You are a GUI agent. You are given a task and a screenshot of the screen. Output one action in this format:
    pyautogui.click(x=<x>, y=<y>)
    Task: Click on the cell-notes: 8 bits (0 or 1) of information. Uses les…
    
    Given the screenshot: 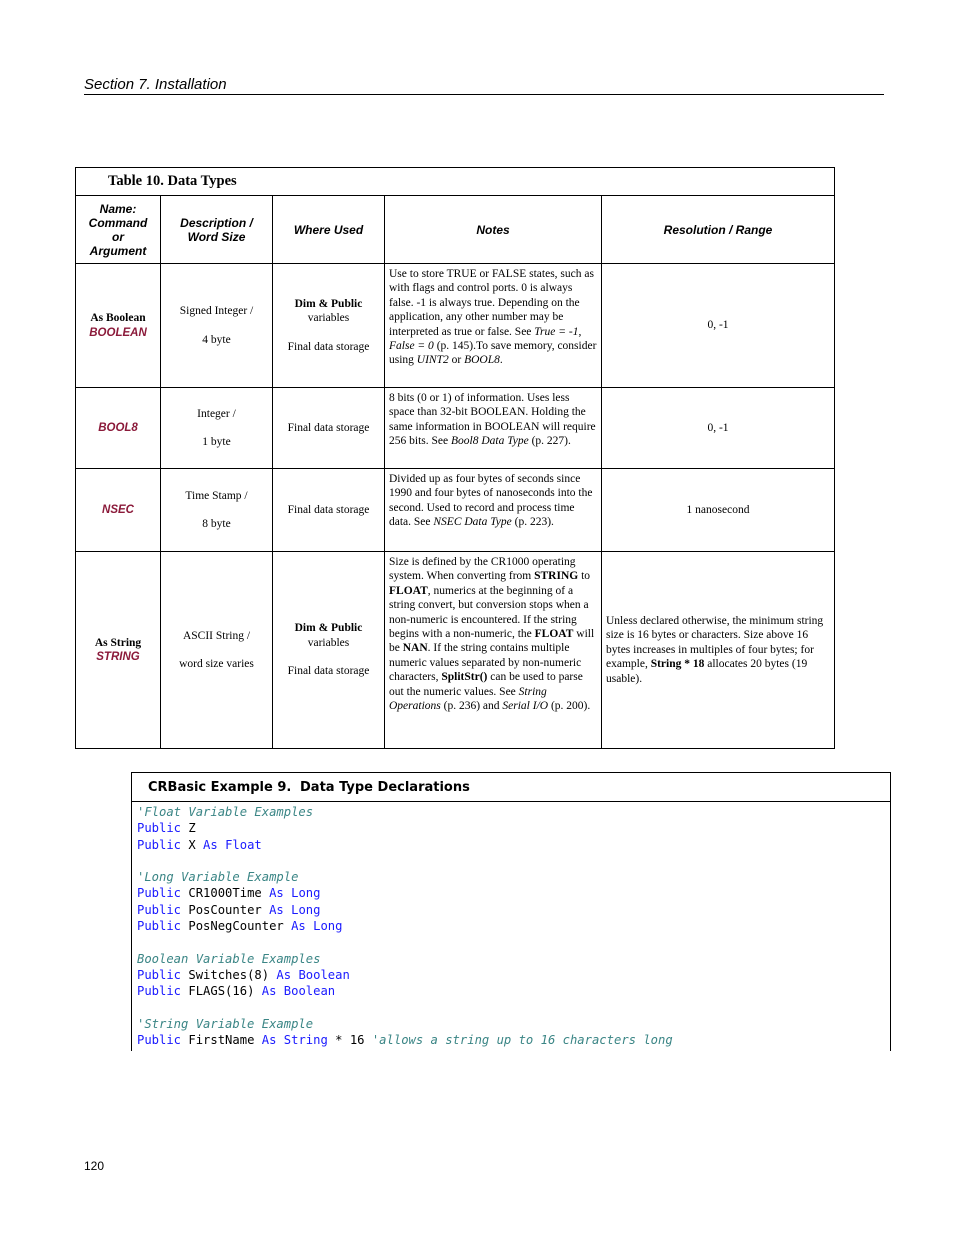 What is the action you would take?
    pyautogui.click(x=493, y=428)
    